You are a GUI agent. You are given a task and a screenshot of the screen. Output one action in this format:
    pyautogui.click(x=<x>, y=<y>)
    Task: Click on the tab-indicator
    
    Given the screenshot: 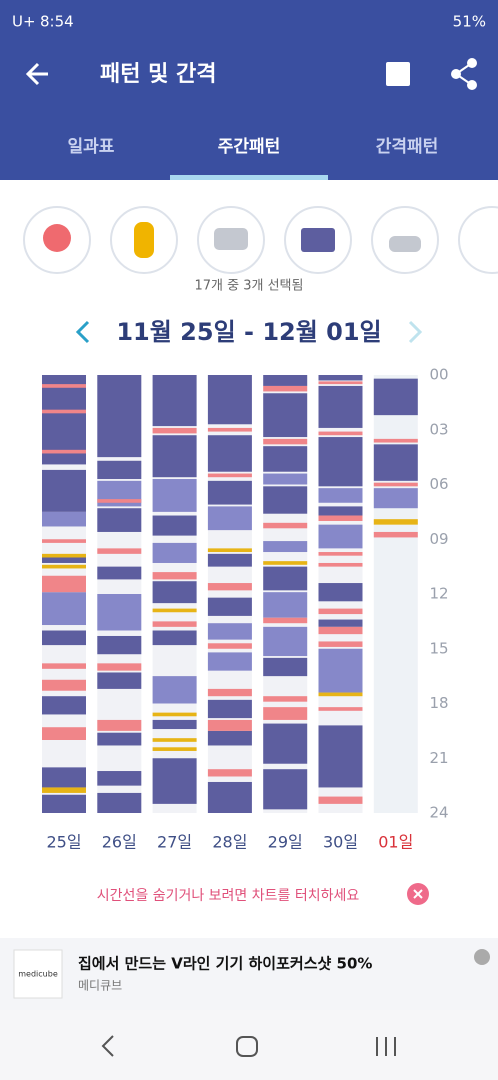 What is the action you would take?
    pyautogui.click(x=249, y=177)
    